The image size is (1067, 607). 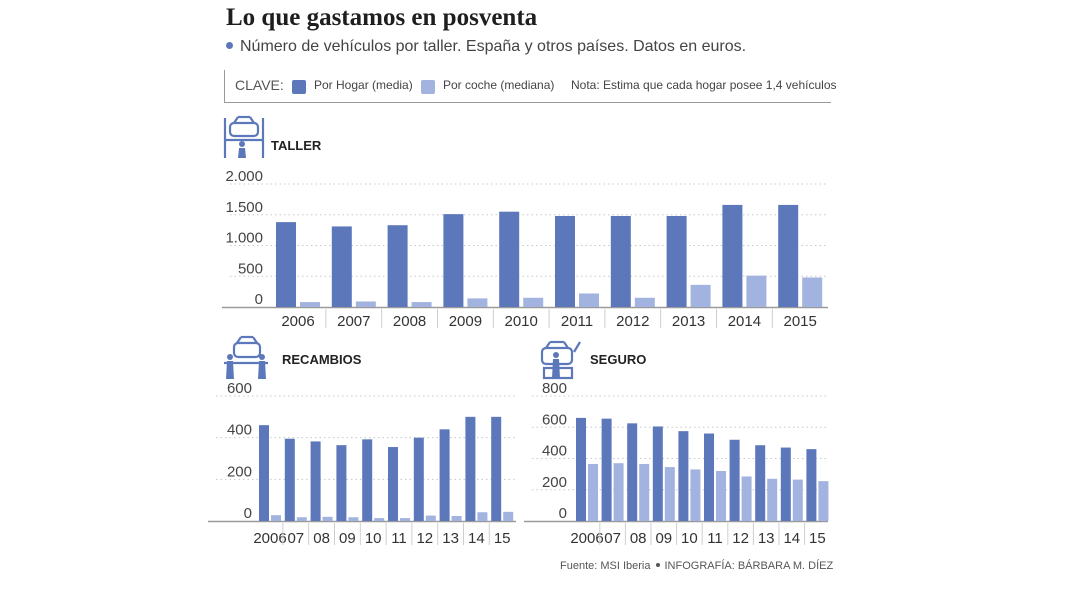 I want to click on legend-item-coche: Por coche (mediana), so click(x=499, y=85).